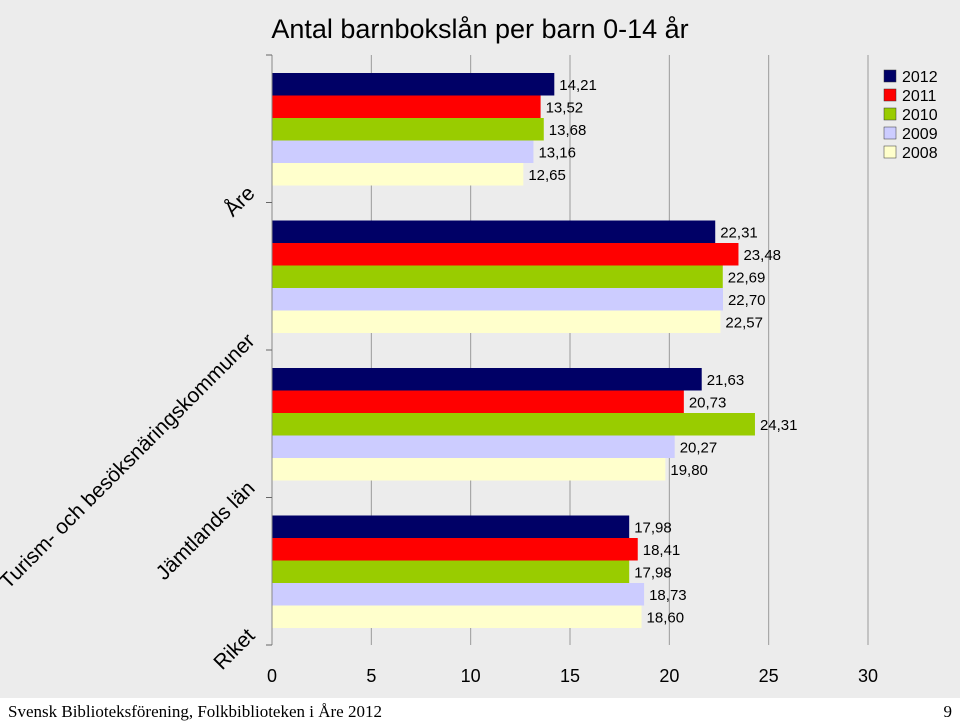 The width and height of the screenshot is (960, 725). What do you see at coordinates (739, 232) in the screenshot?
I see `data-label: 22,31` at bounding box center [739, 232].